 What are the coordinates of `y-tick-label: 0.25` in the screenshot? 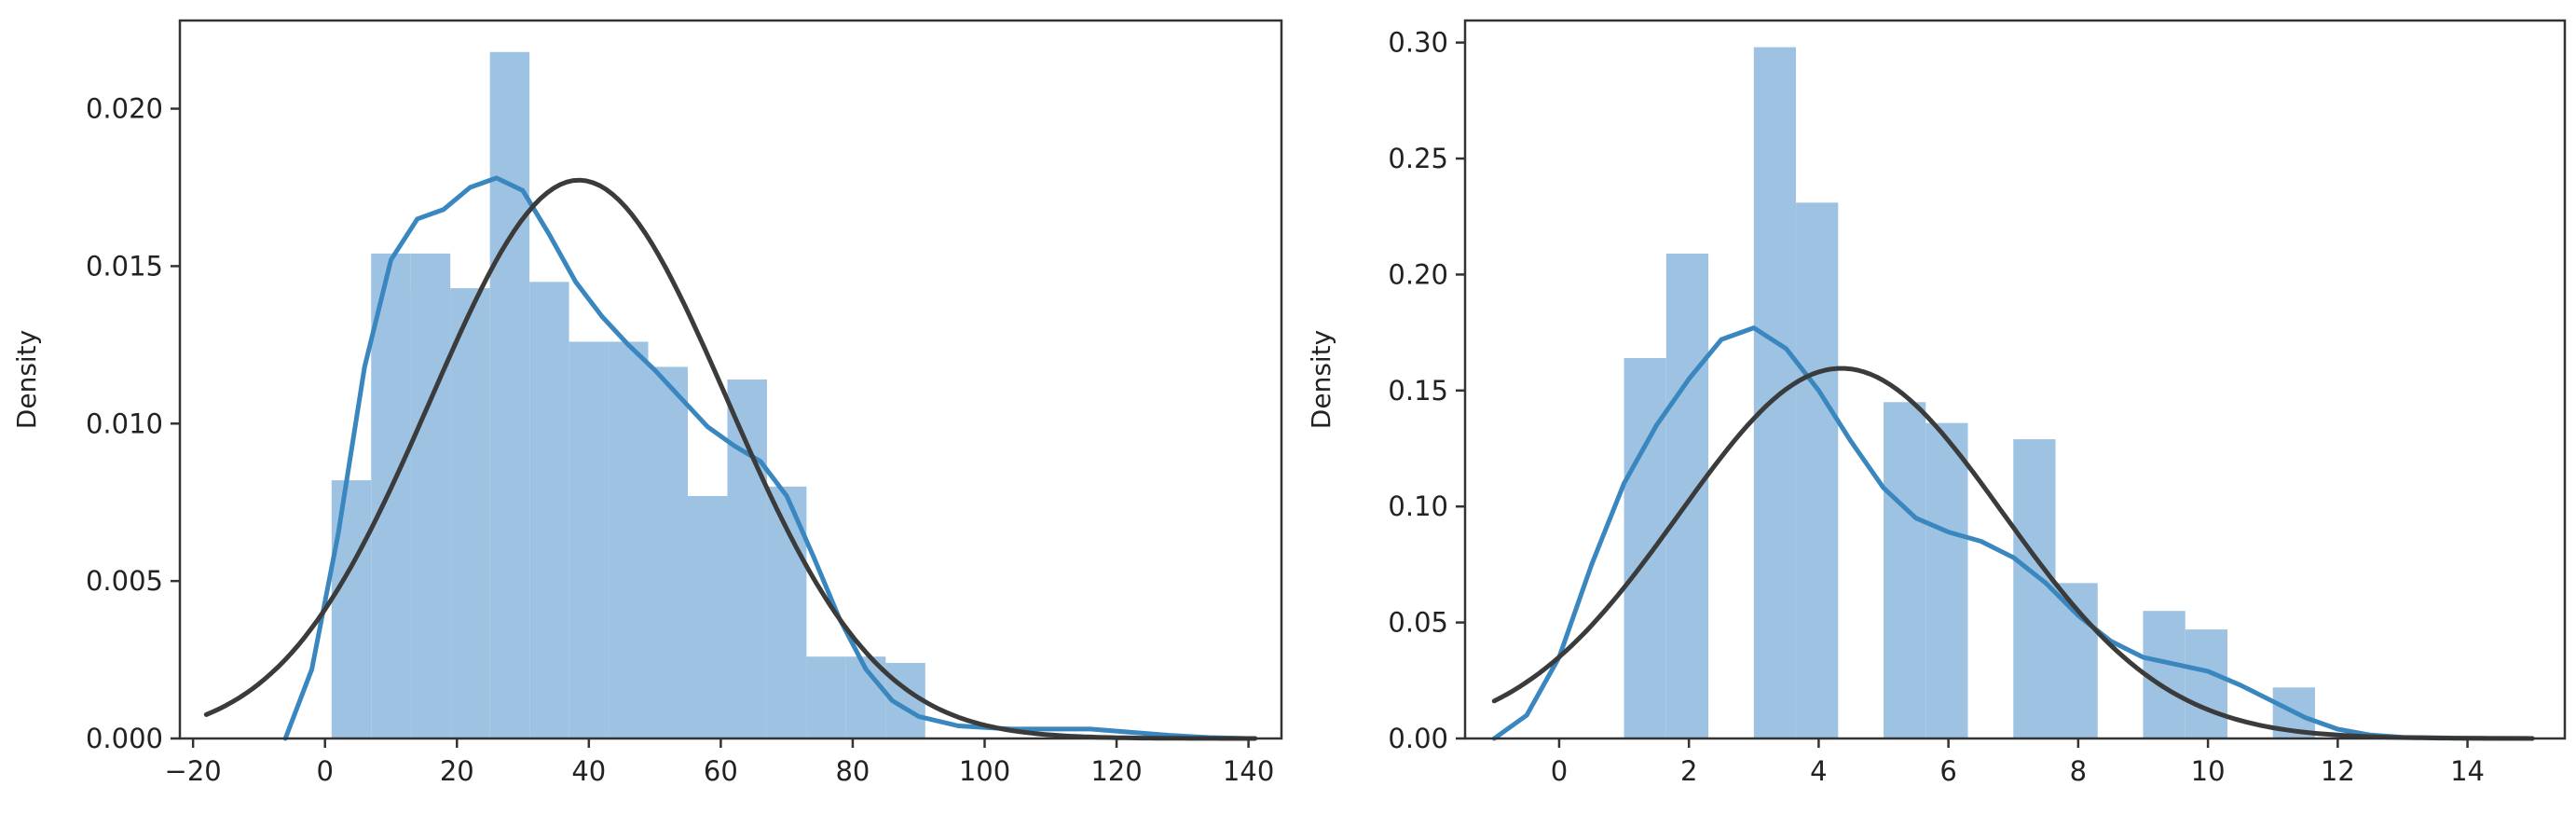 It's located at (1418, 158).